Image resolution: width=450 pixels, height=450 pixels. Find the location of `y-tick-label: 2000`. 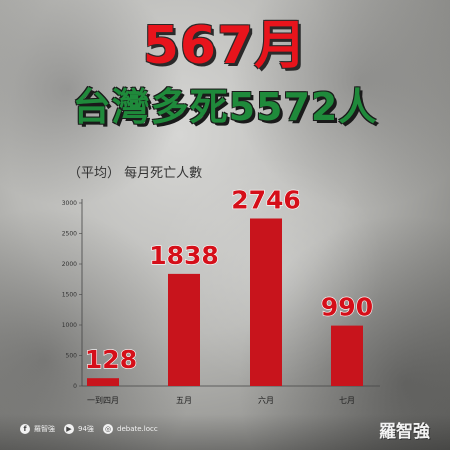

y-tick-label: 2000 is located at coordinates (69, 264).